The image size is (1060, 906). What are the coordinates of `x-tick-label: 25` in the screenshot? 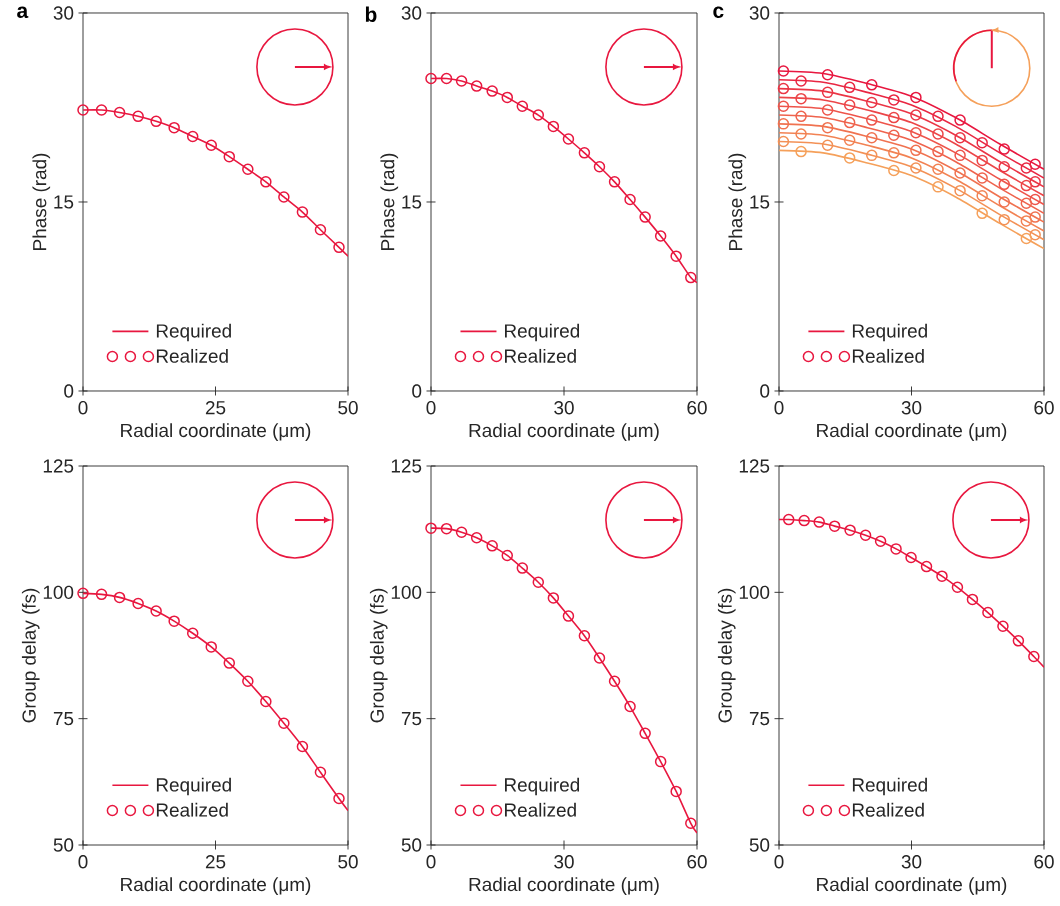 It's located at (215, 862).